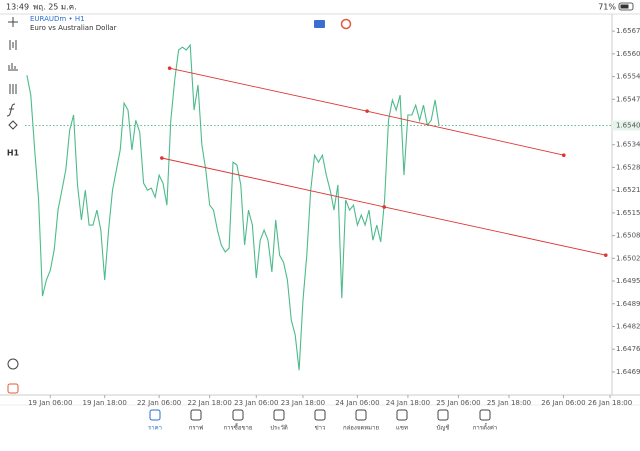 The height and width of the screenshot is (451, 640). Describe the element at coordinates (320, 428) in the screenshot. I see `nav-label: ข่าว` at that location.